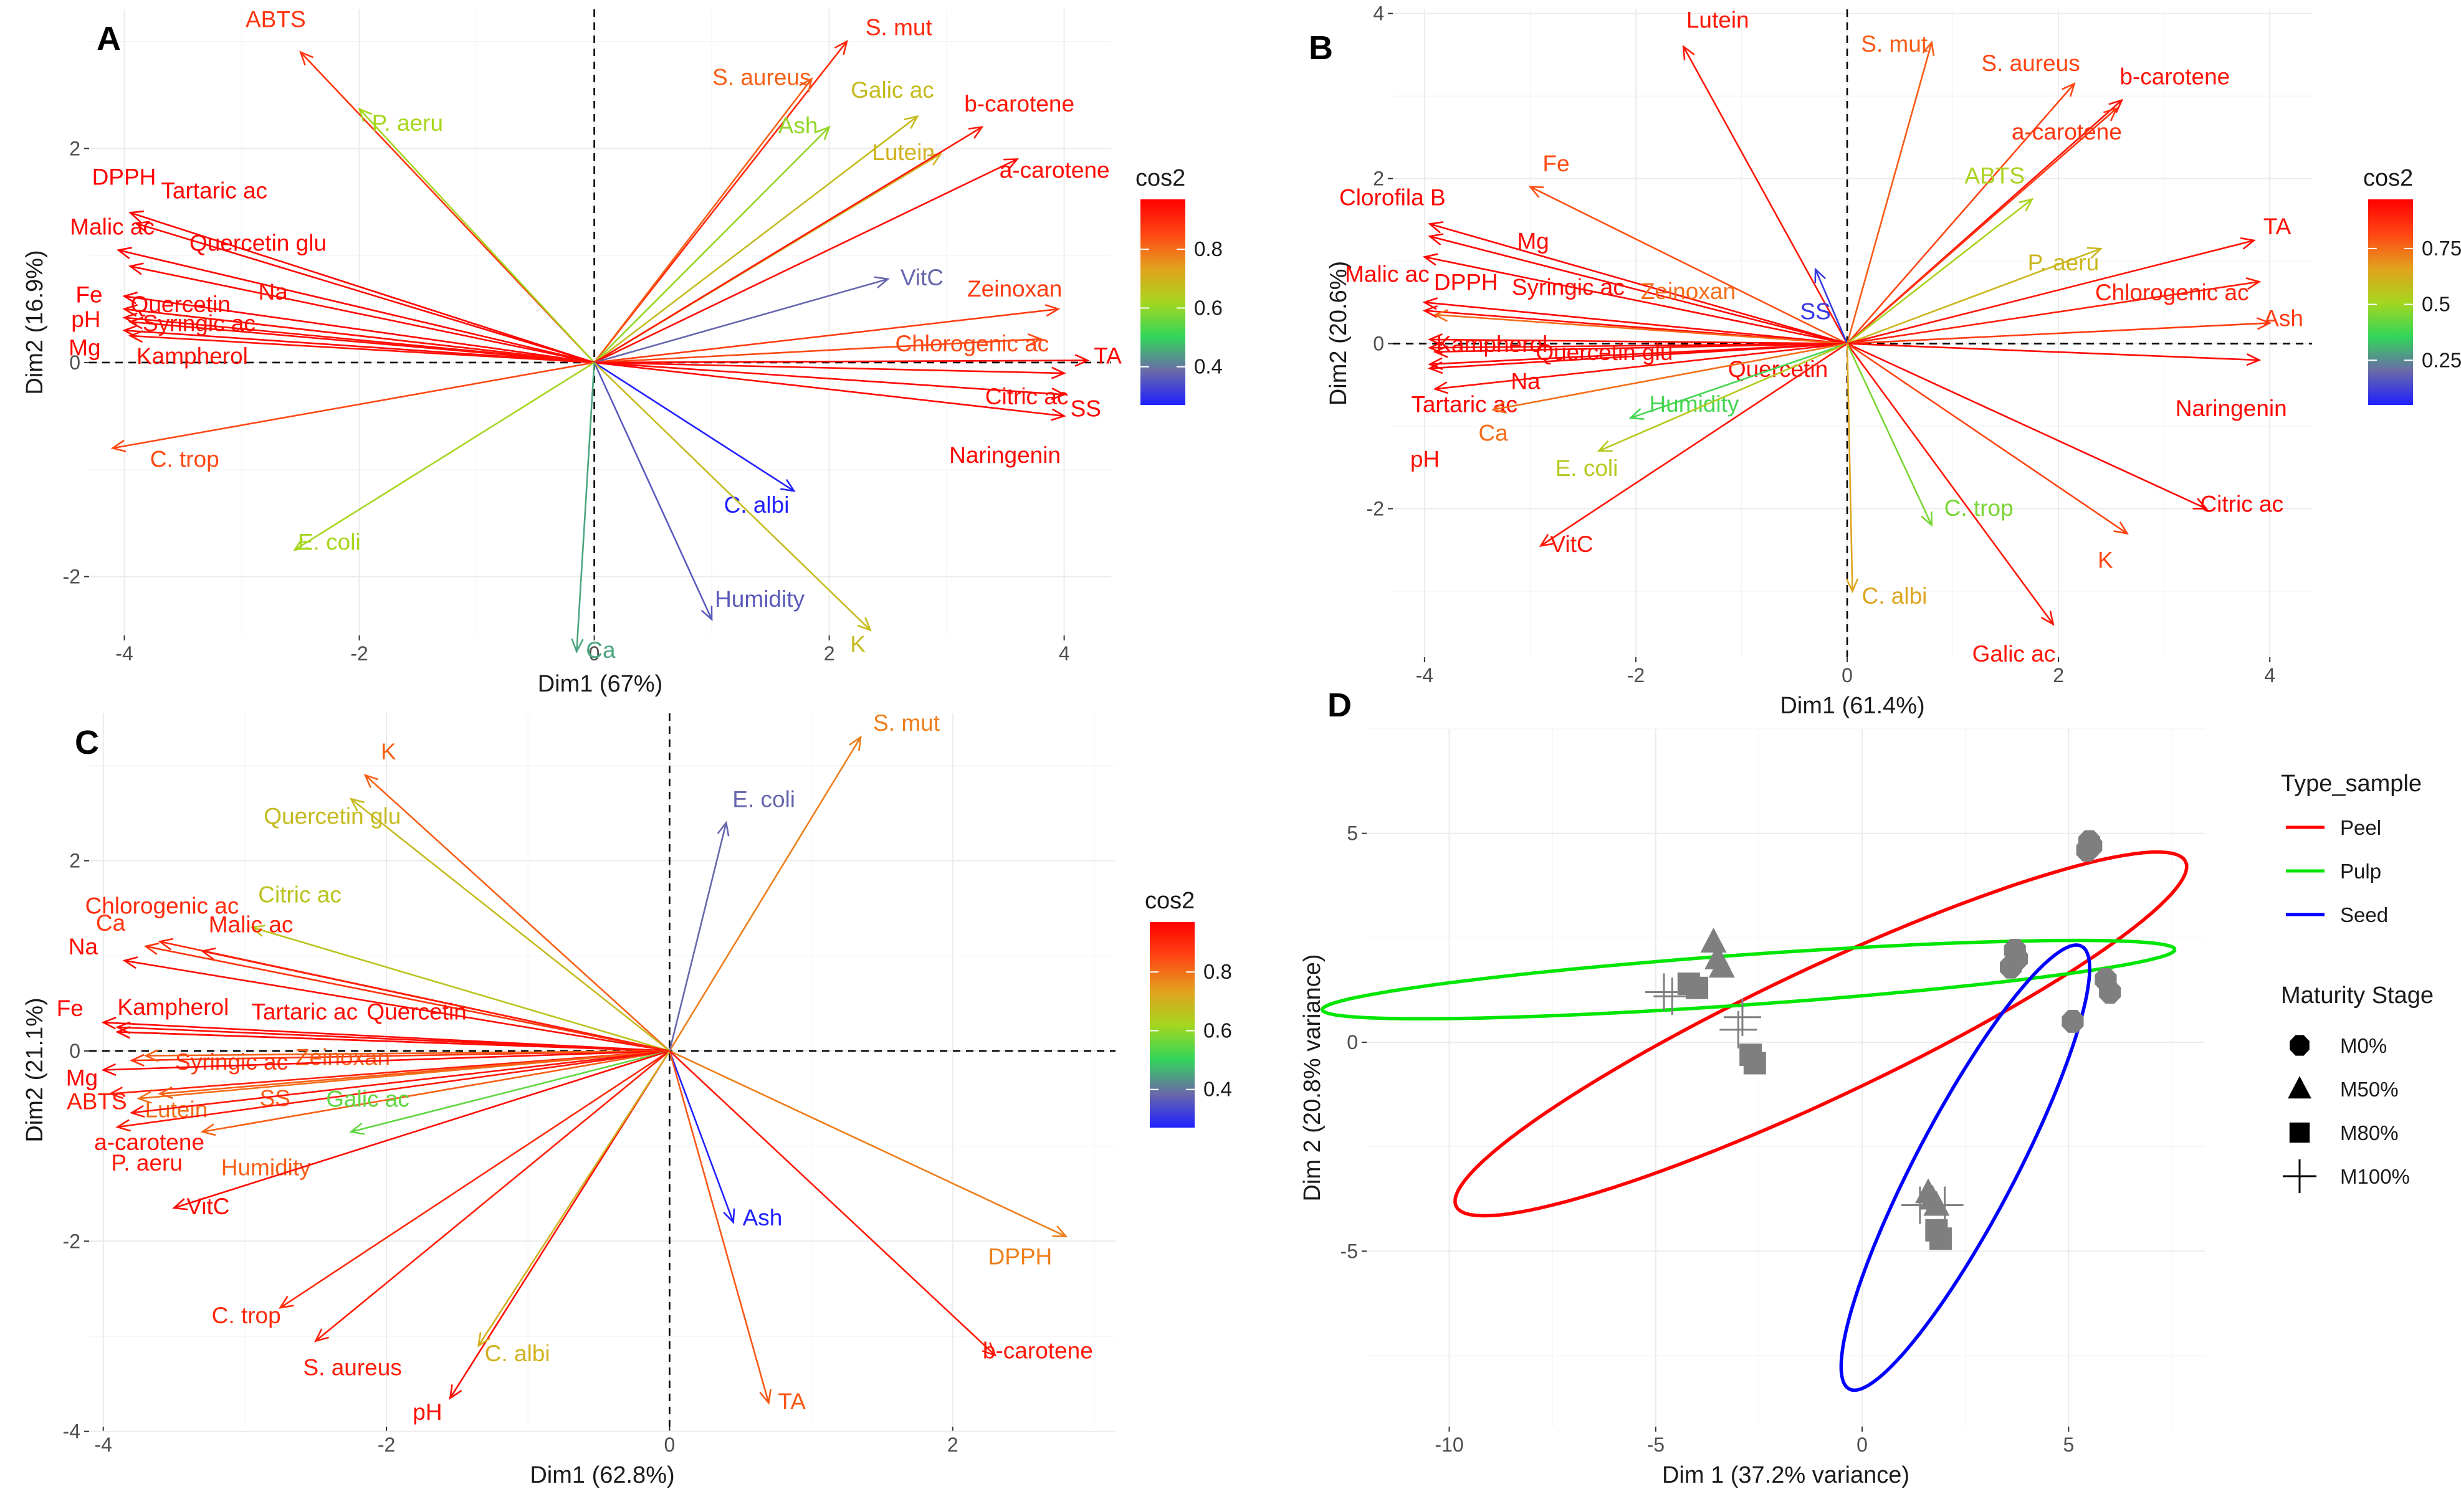 This screenshot has height=1512, width=2461. I want to click on arrow-ph, so click(1641, 366).